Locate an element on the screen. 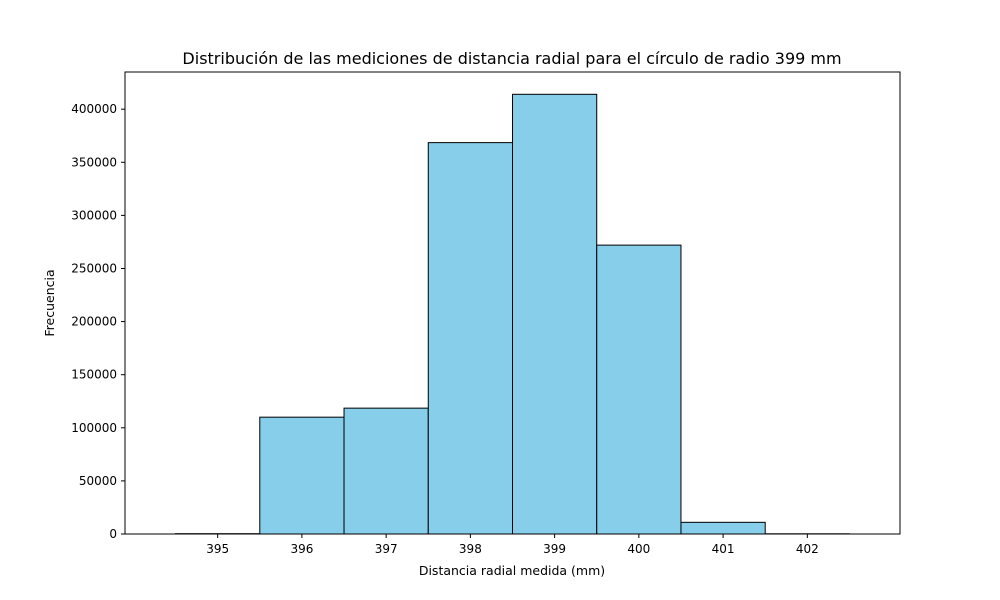 The image size is (1000, 600). x-ticks: 395 396 397 398 399 400 401 402 is located at coordinates (512, 545).